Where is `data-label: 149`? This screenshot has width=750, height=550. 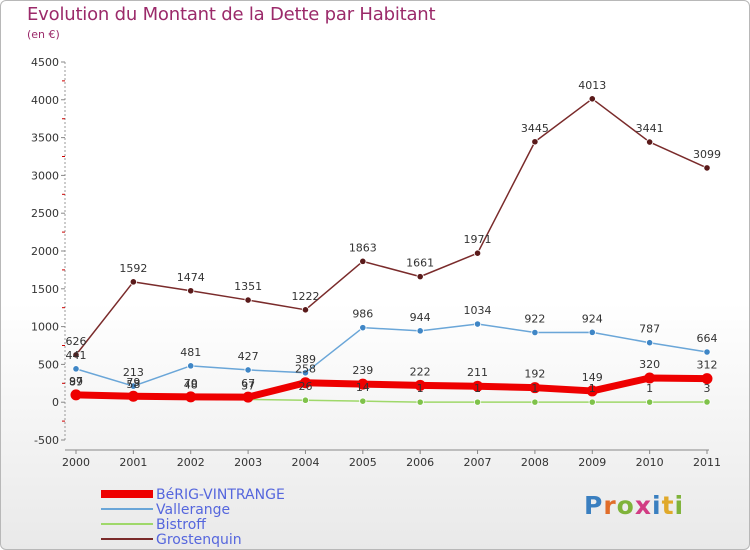
data-label: 149 is located at coordinates (592, 377).